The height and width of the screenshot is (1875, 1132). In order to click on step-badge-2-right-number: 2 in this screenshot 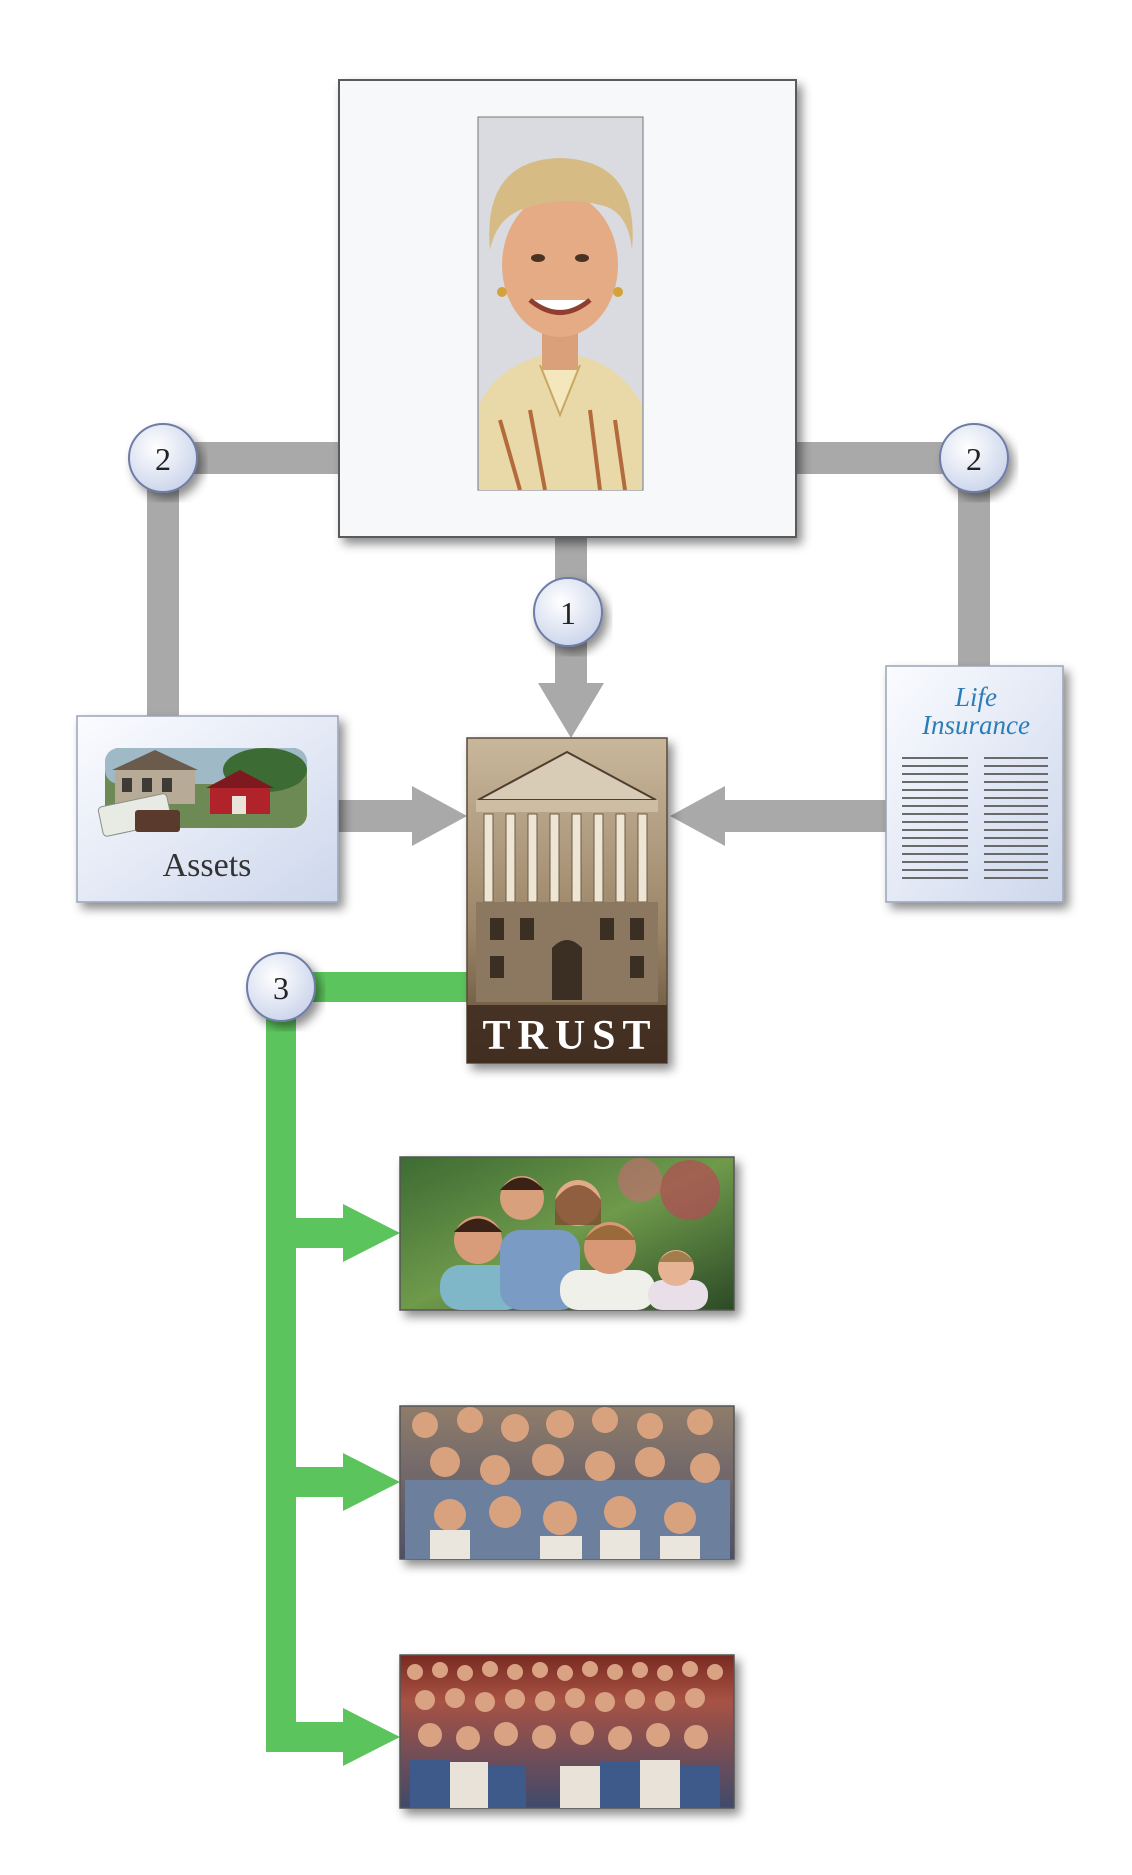, I will do `click(974, 459)`.